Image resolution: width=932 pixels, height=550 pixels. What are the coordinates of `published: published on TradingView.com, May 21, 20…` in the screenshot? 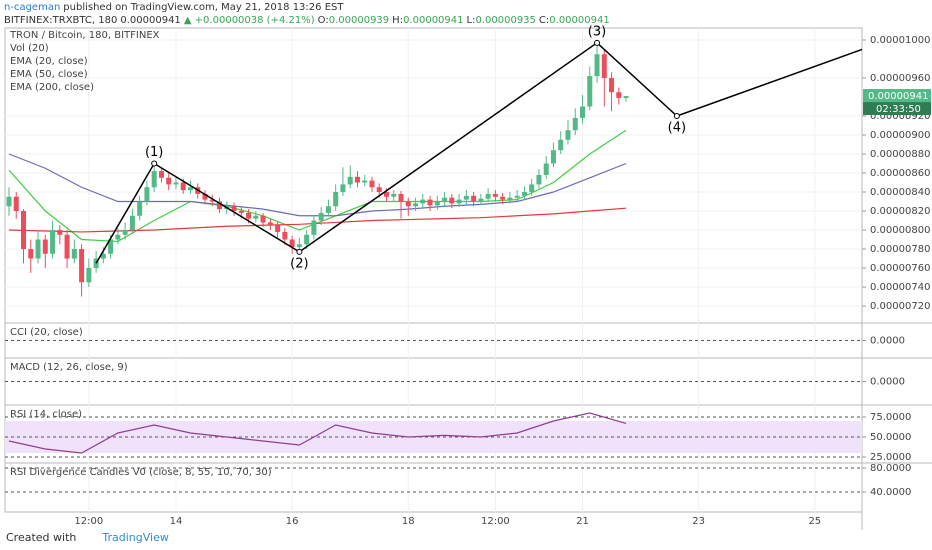 It's located at (203, 7).